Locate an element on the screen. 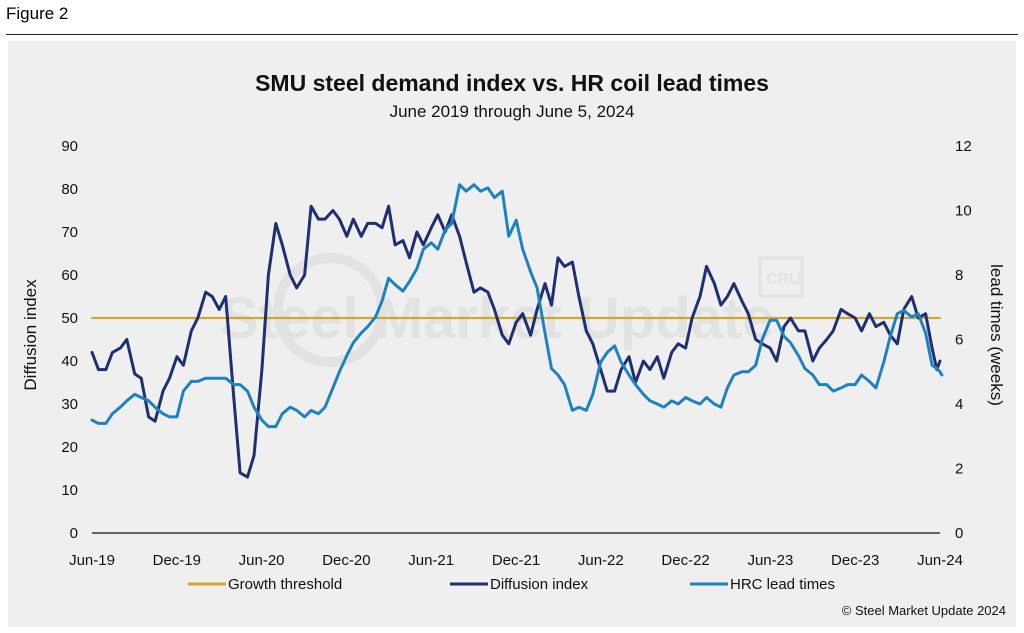 The image size is (1024, 633). watermark-badge-text: CRU is located at coordinates (783, 279).